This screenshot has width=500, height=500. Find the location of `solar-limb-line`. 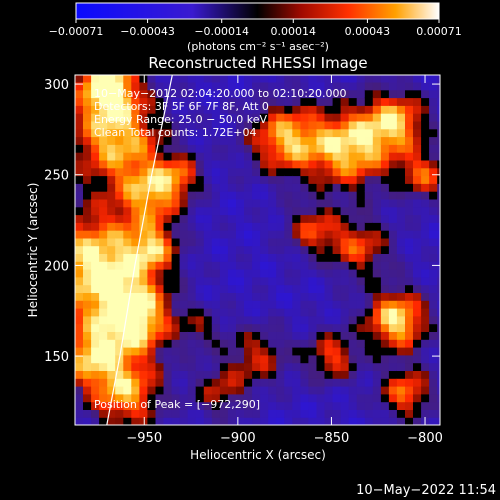

solar-limb-line is located at coordinates (139, 250).